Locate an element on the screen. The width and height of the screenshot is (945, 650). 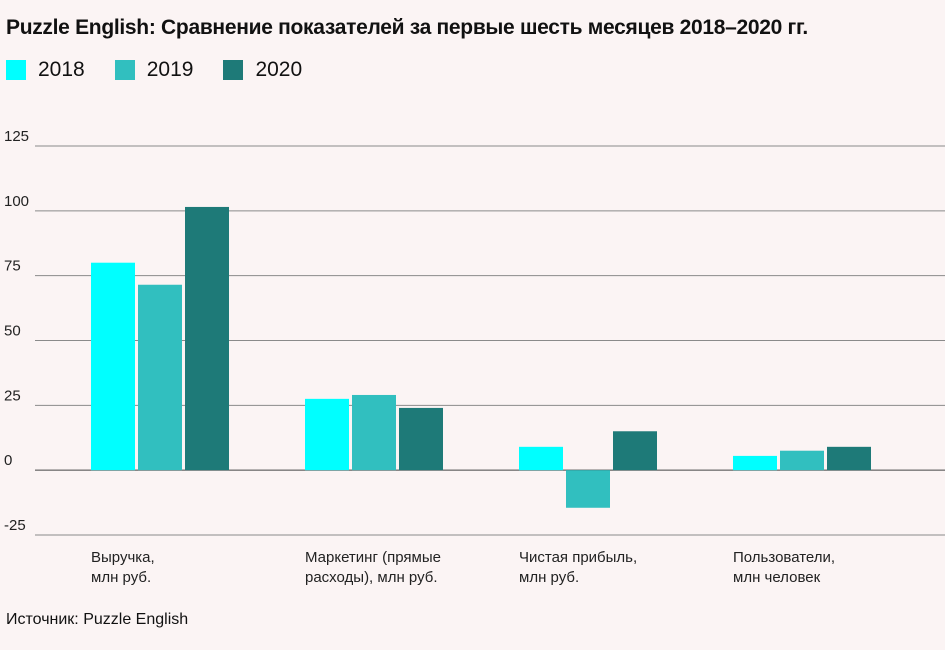
source-note: Источник: Puzzle English is located at coordinates (97, 619).